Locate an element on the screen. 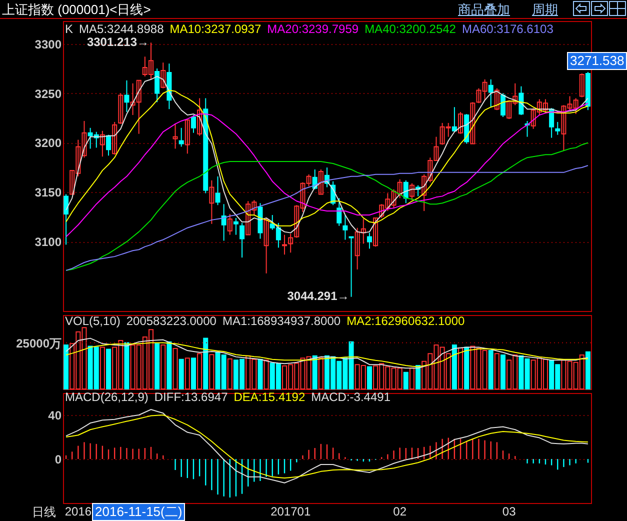 Image resolution: width=627 pixels, height=521 pixels. annotation: 3271.538 is located at coordinates (597, 61).